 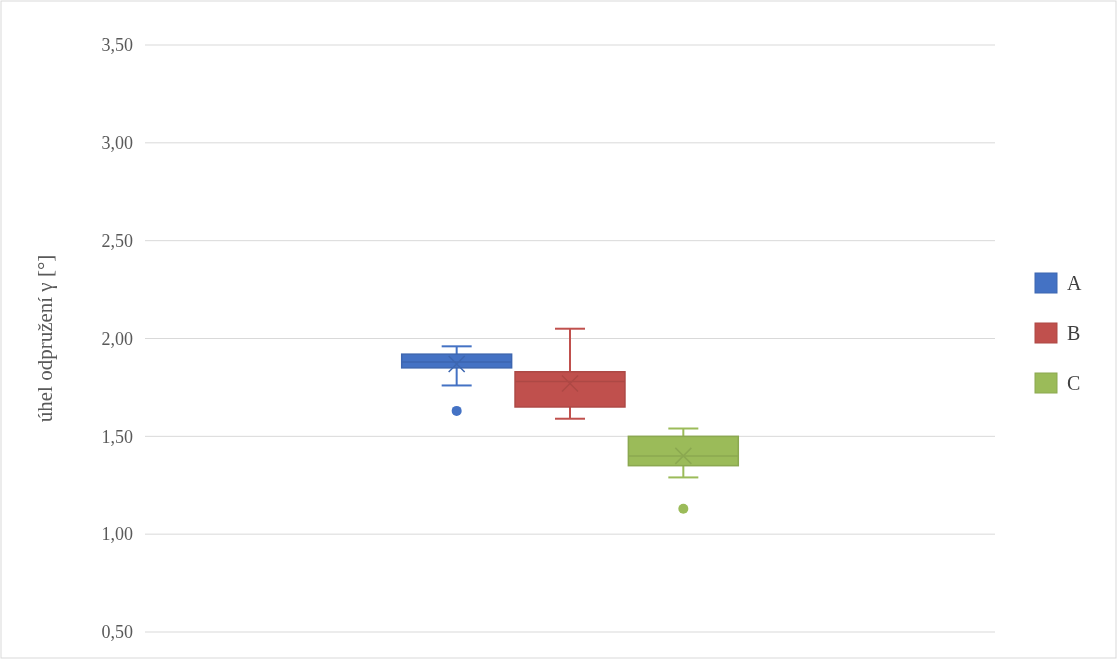 What do you see at coordinates (117, 534) in the screenshot?
I see `y-tick-label: 1,00` at bounding box center [117, 534].